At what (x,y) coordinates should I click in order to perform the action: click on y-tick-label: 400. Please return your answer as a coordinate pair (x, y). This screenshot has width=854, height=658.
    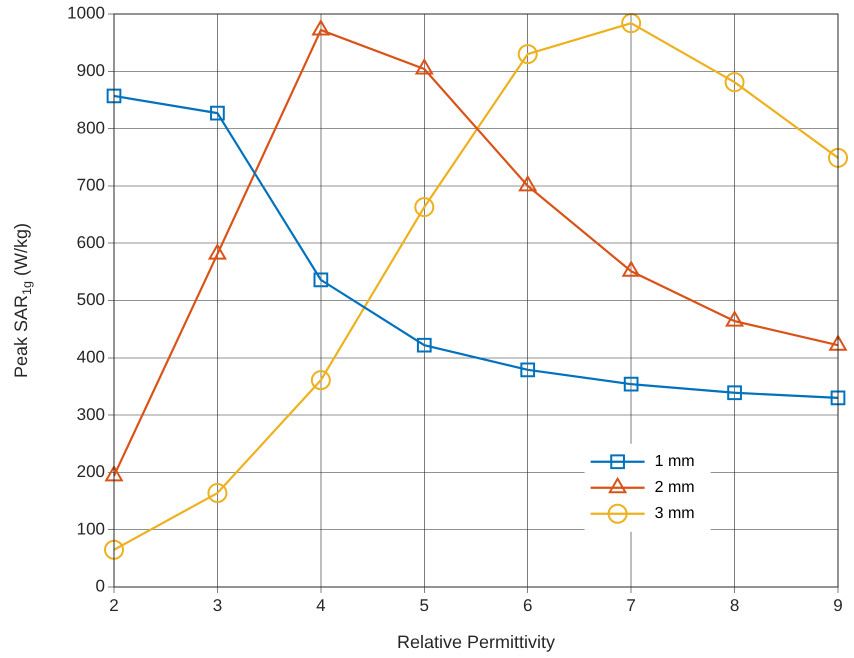
    Looking at the image, I should click on (90, 356).